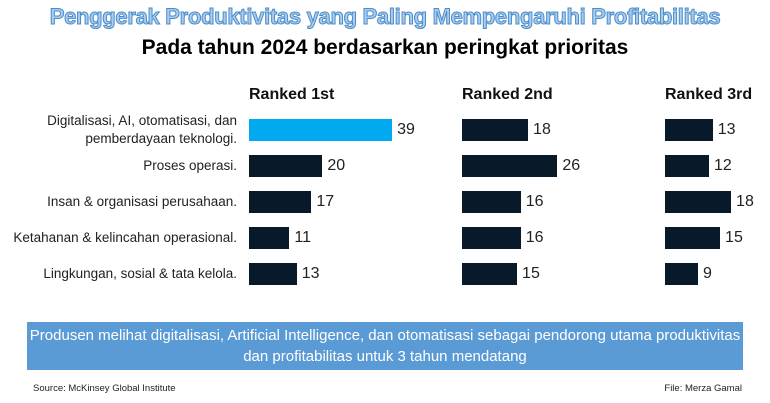 This screenshot has height=403, width=770. What do you see at coordinates (302, 237) in the screenshot?
I see `data-label: 11` at bounding box center [302, 237].